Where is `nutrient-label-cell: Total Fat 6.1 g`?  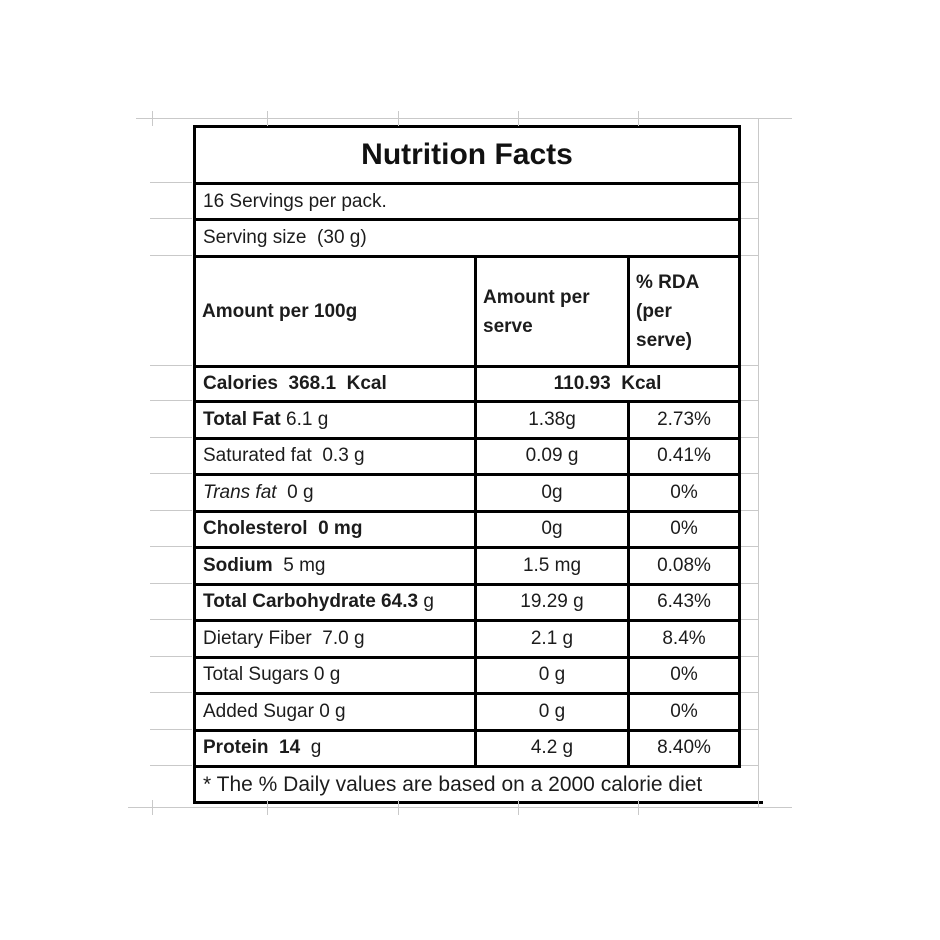 nutrient-label-cell: Total Fat 6.1 g is located at coordinates (335, 420).